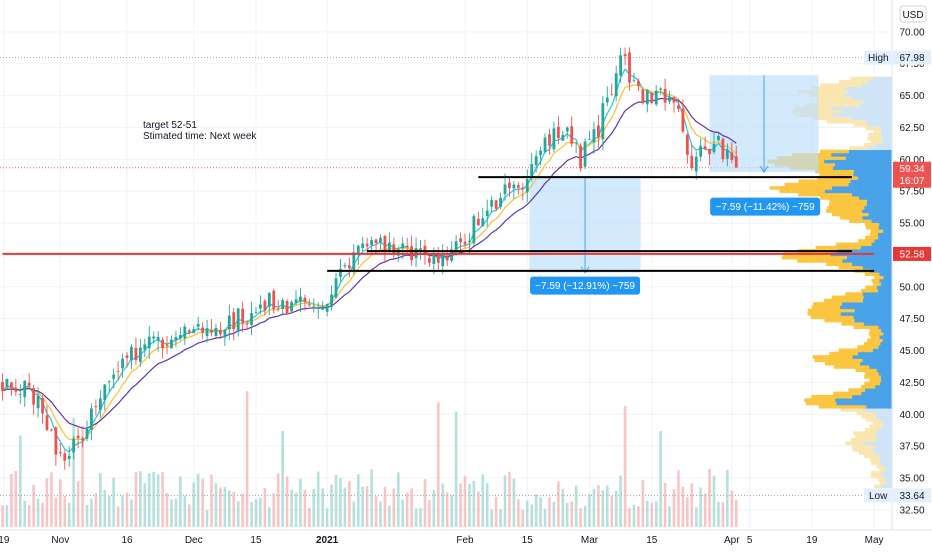 This screenshot has width=932, height=555. I want to click on currency-box, so click(913, 14).